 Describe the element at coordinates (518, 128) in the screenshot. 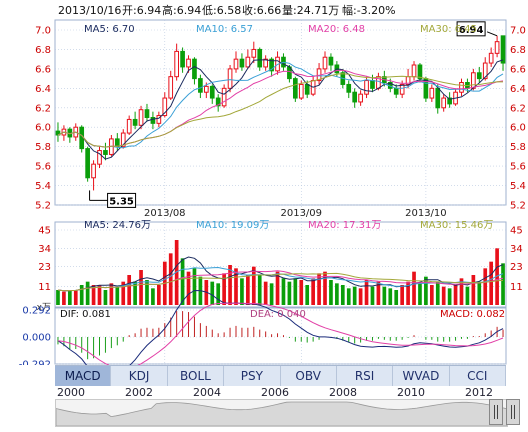

I see `price-y-tick-right: 6.0` at that location.